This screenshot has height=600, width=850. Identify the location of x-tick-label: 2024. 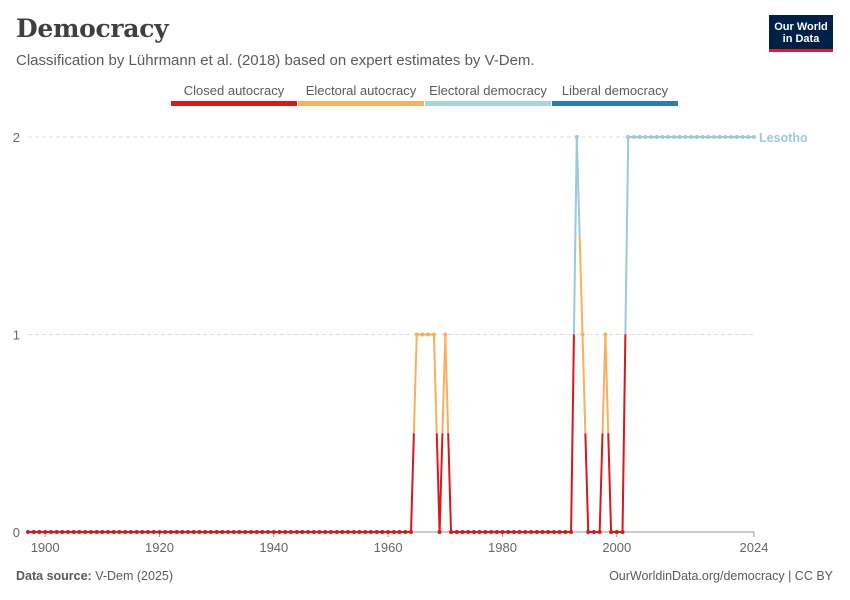
(754, 547).